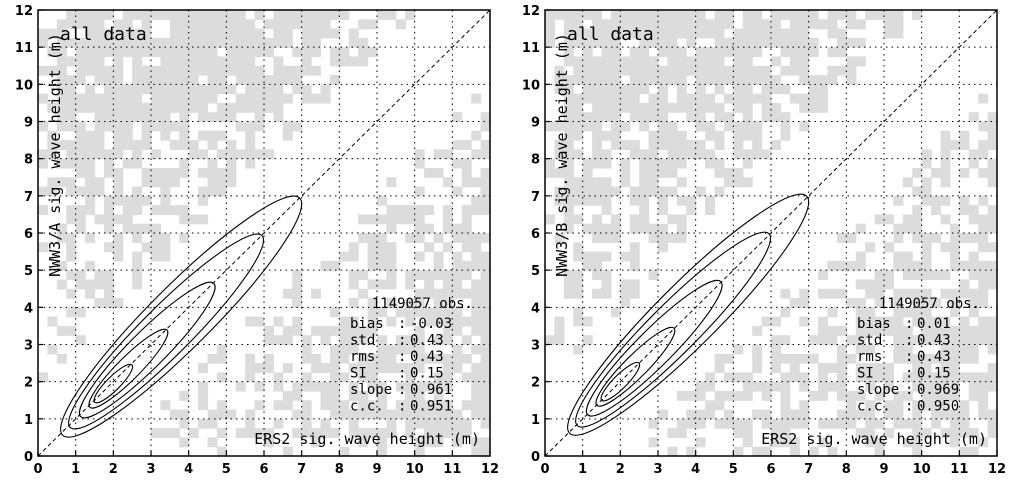 The height and width of the screenshot is (482, 1013). Describe the element at coordinates (657, 469) in the screenshot. I see `x-tick-label: 3` at that location.